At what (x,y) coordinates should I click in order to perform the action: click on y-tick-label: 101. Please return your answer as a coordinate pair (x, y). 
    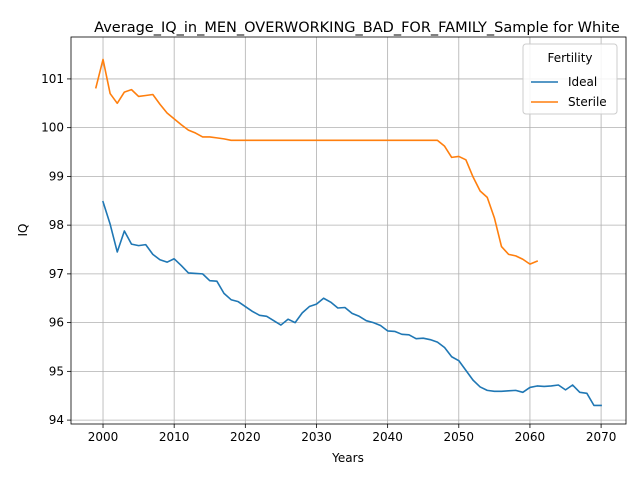
    Looking at the image, I should click on (52, 79).